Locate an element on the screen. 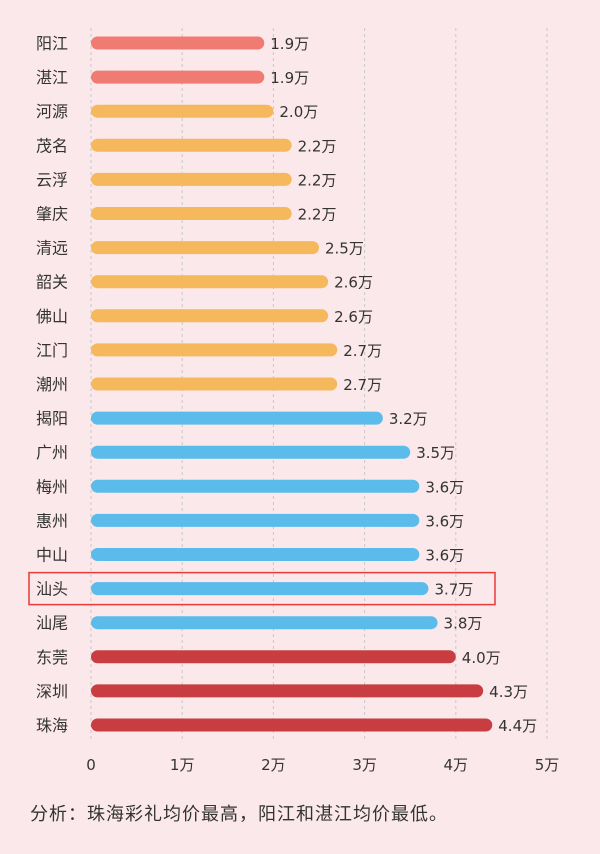  x-tick-label: 1万 is located at coordinates (182, 765).